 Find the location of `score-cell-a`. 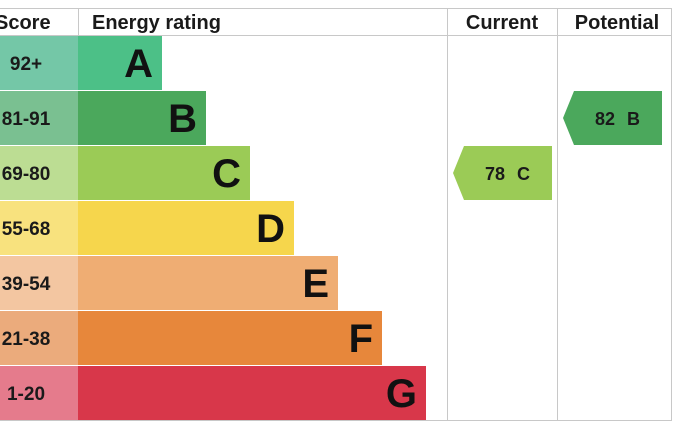

score-cell-a is located at coordinates (39, 63).